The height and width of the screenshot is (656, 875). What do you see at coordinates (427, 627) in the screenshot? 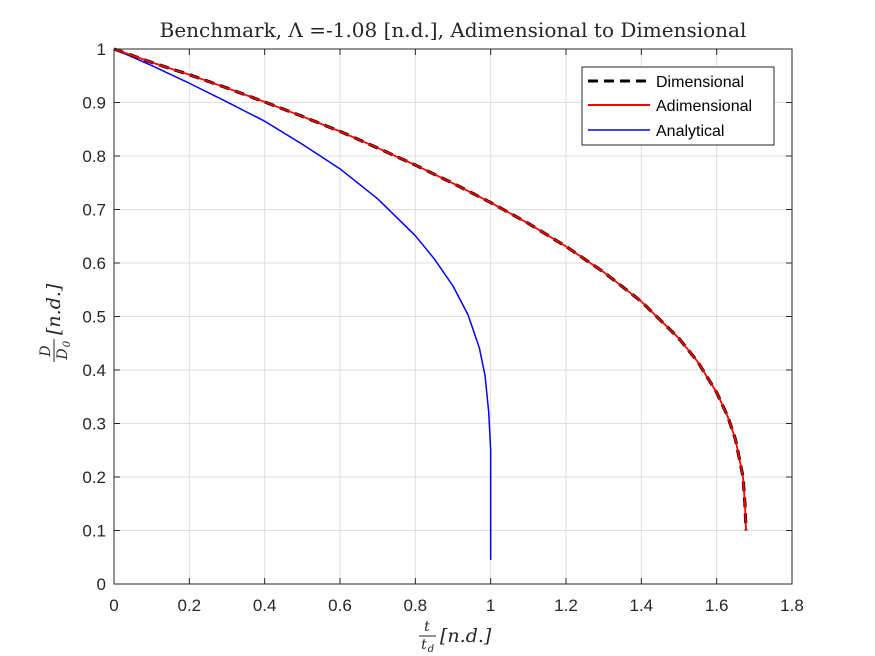
I see `x-label-numerator: t` at bounding box center [427, 627].